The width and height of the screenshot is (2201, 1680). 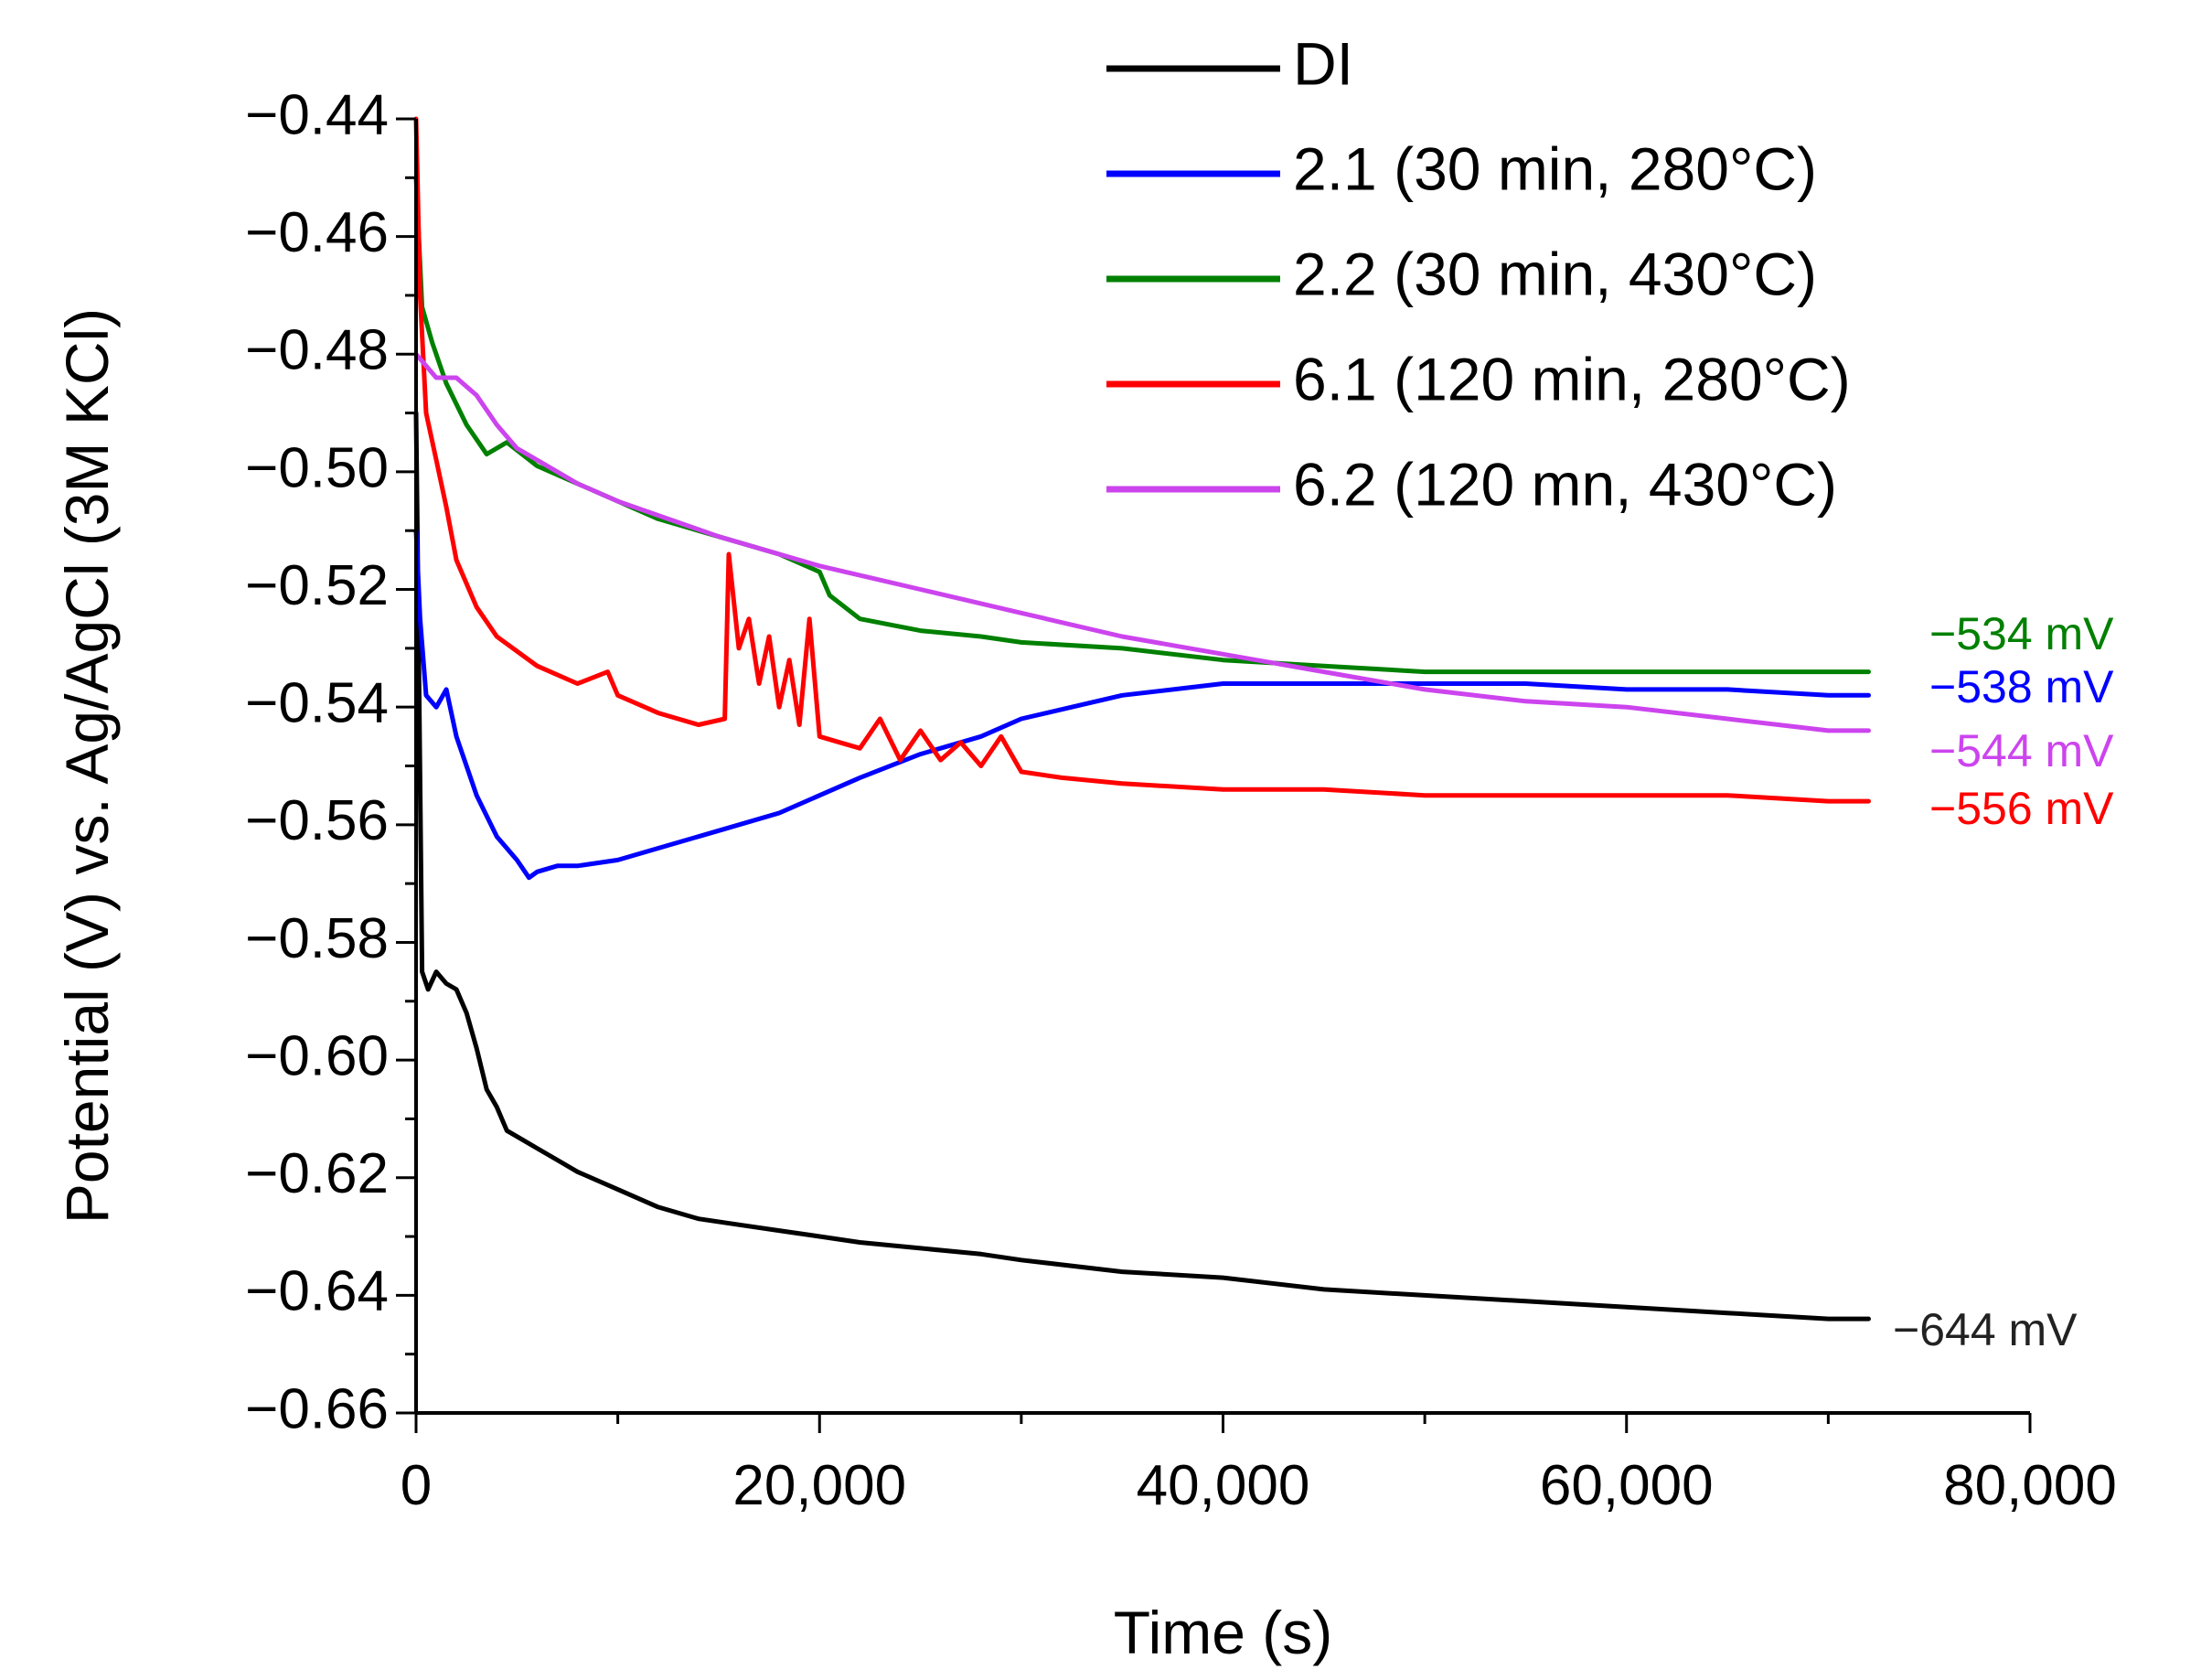 What do you see at coordinates (417, 1485) in the screenshot?
I see `x-tick-label: 0` at bounding box center [417, 1485].